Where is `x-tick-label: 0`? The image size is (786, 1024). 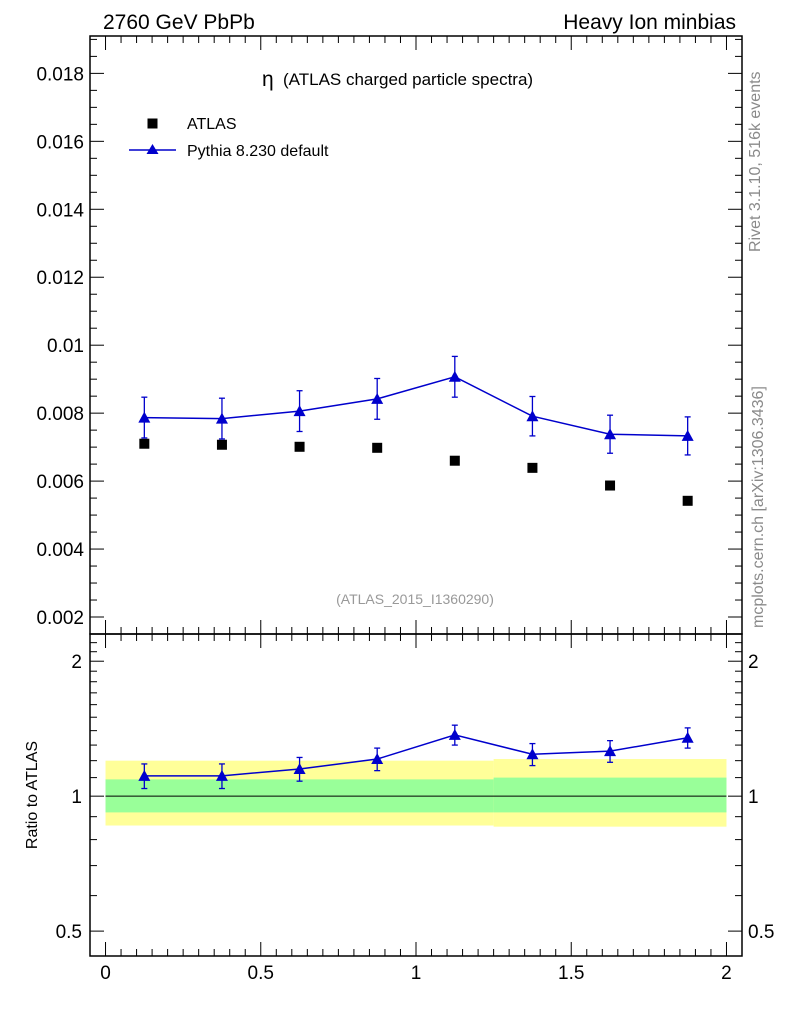
x-tick-label: 0 is located at coordinates (105, 973).